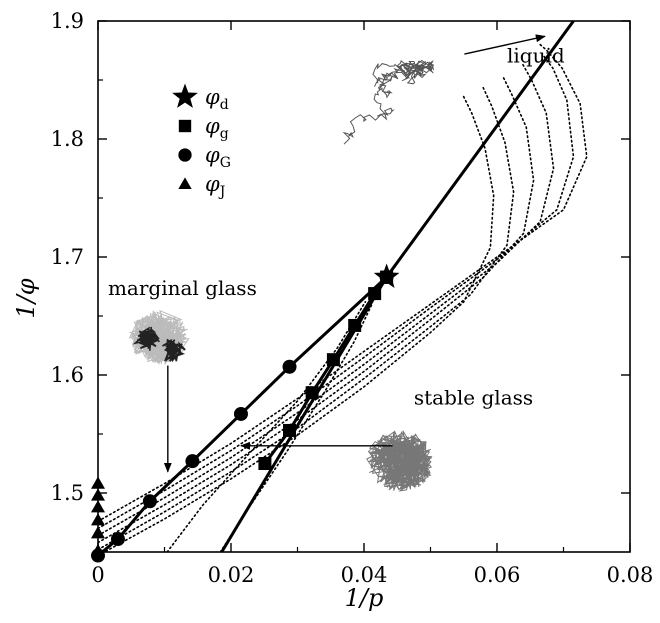  Describe the element at coordinates (185, 126) in the screenshot. I see `legend-marker-square` at that location.